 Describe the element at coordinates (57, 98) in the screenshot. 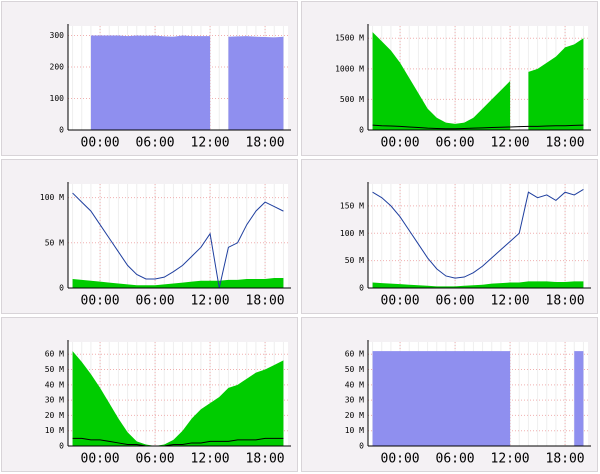

I see `y-tick-label: 100` at that location.